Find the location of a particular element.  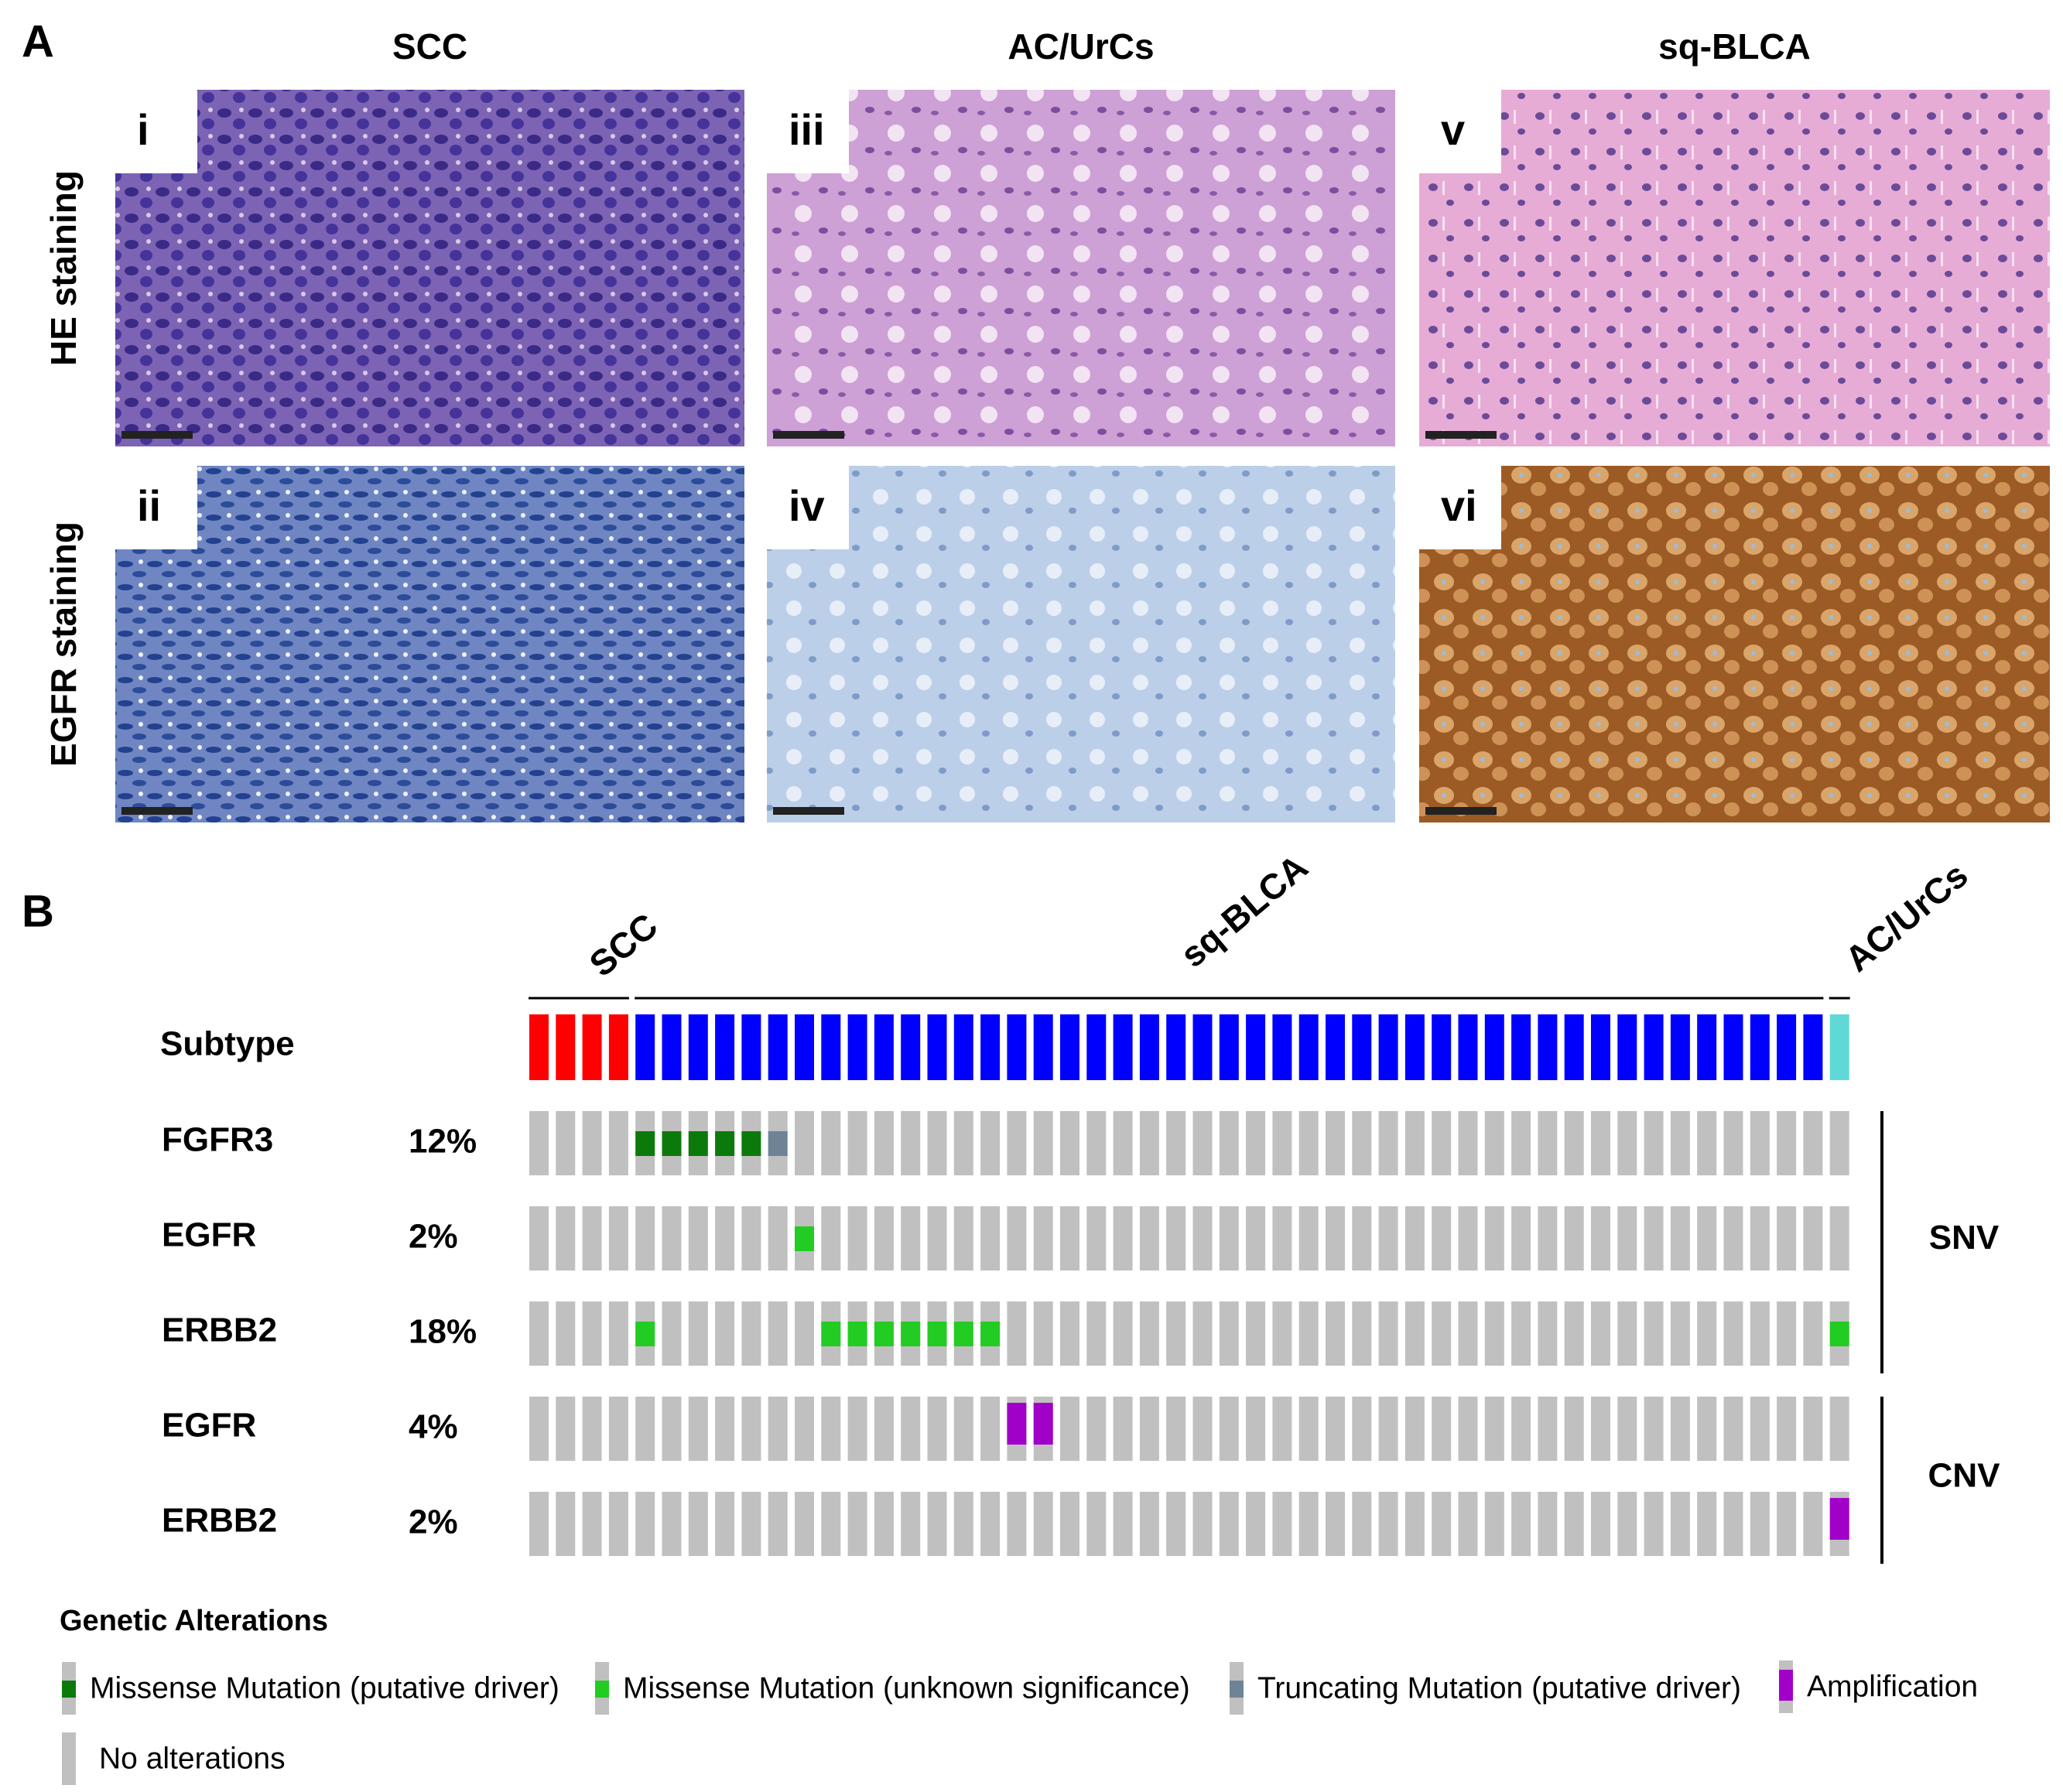

column-header: SCC is located at coordinates (429, 46).